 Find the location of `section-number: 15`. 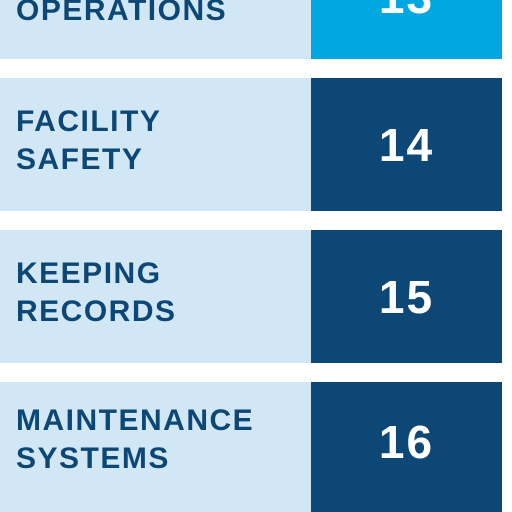

section-number: 15 is located at coordinates (406, 296).